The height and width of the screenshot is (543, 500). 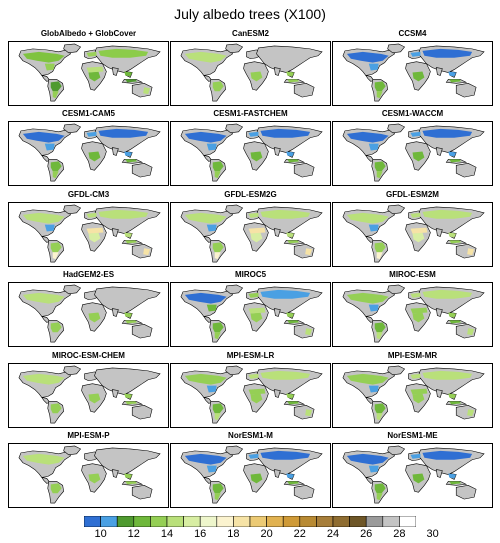 I want to click on colorbar-tick-label: 26, so click(x=366, y=534).